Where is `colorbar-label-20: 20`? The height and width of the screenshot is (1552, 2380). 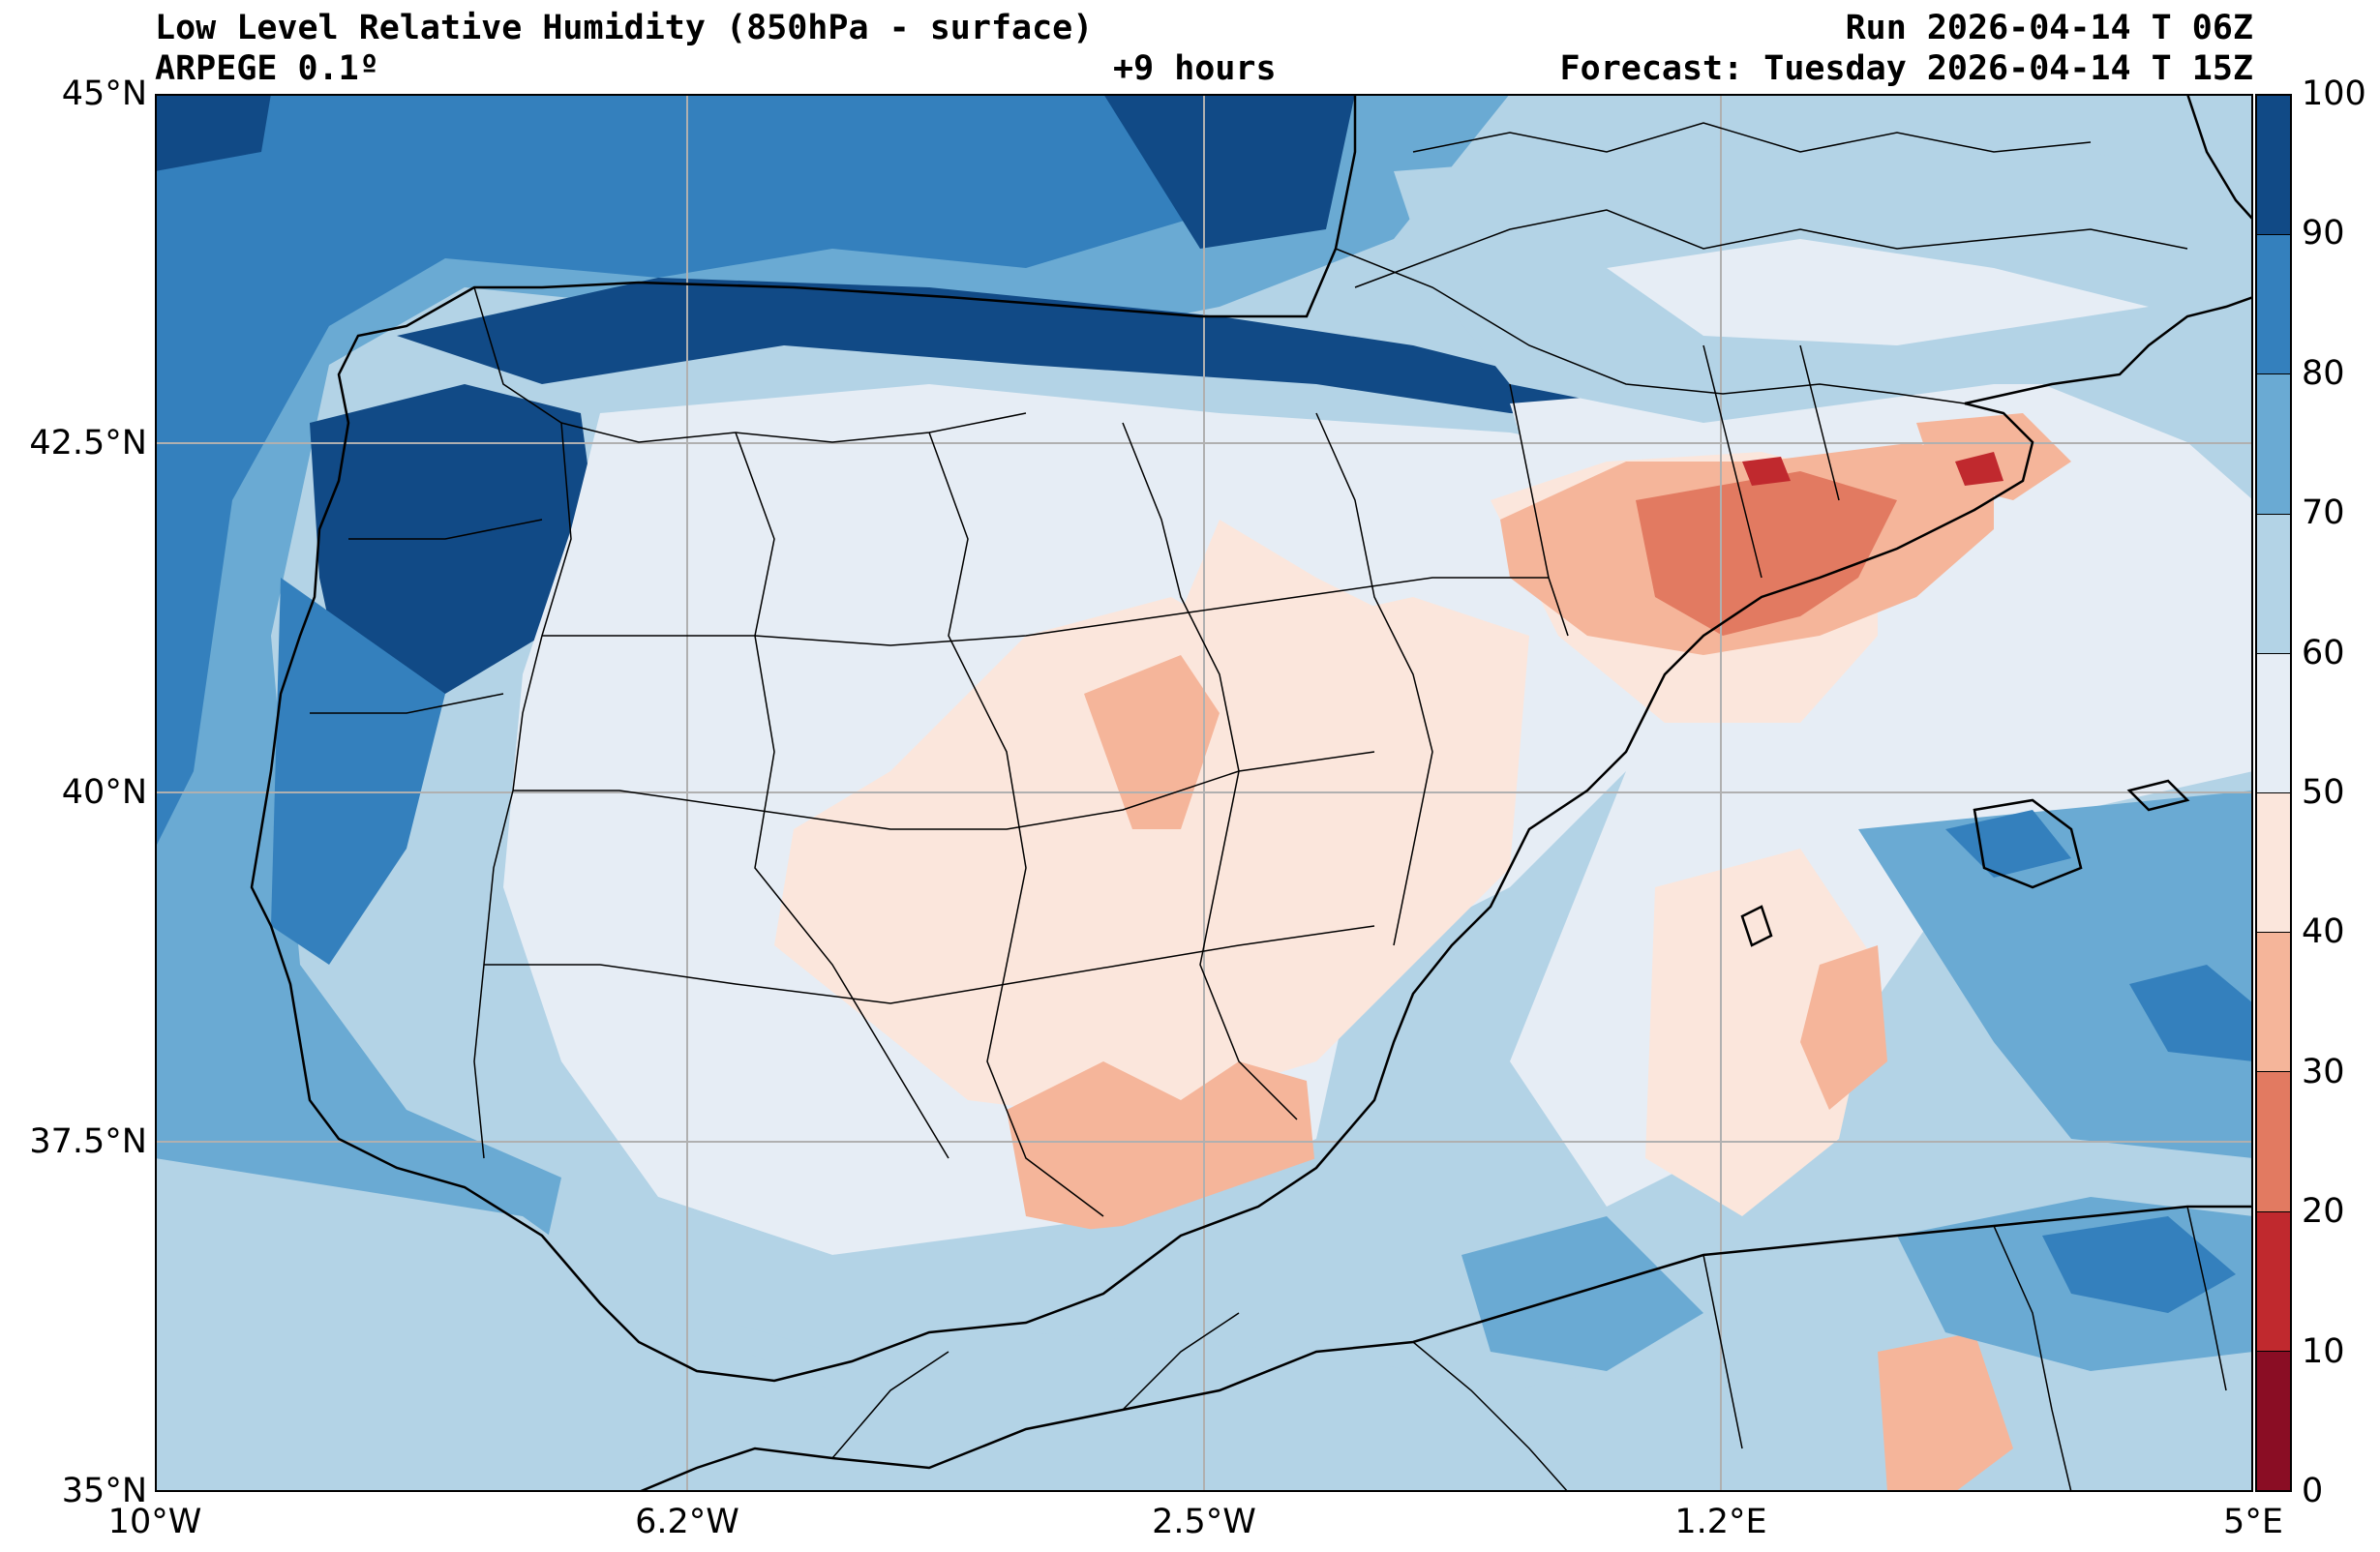 colorbar-label-20: 20 is located at coordinates (2323, 1212).